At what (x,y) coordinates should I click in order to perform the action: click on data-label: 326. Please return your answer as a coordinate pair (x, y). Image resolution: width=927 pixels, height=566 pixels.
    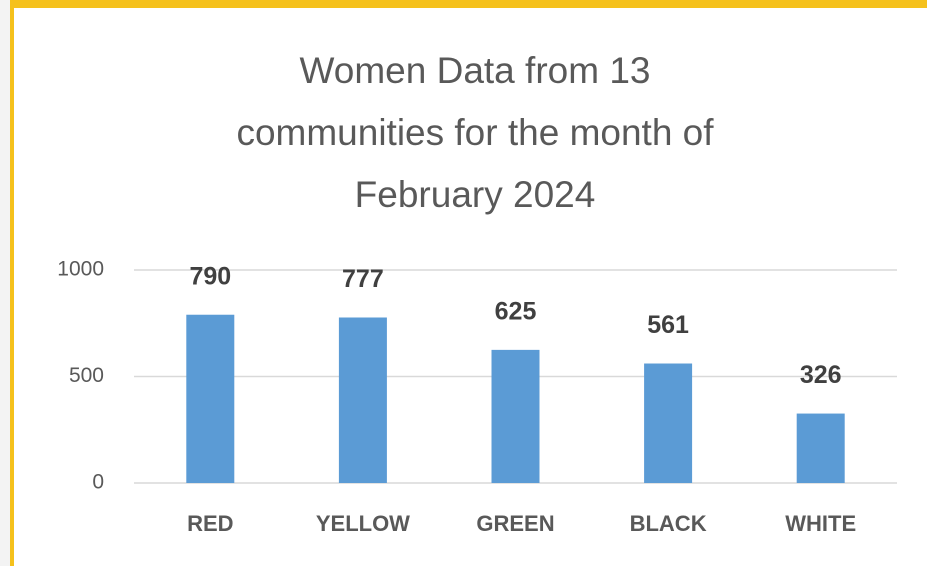
    Looking at the image, I should click on (821, 375).